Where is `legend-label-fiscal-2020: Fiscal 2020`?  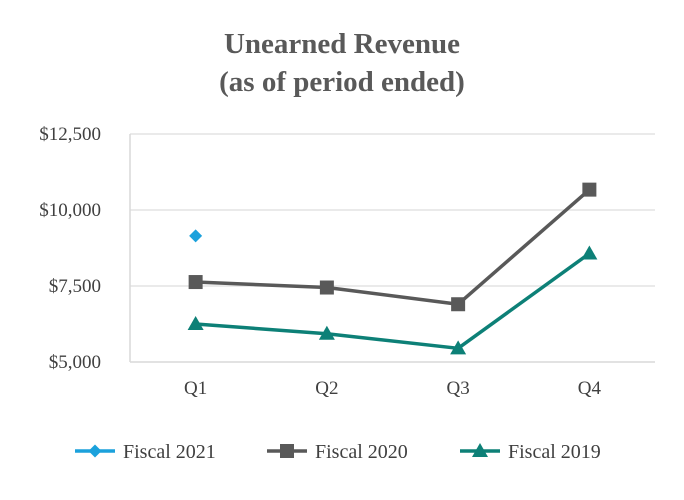
legend-label-fiscal-2020: Fiscal 2020 is located at coordinates (361, 452).